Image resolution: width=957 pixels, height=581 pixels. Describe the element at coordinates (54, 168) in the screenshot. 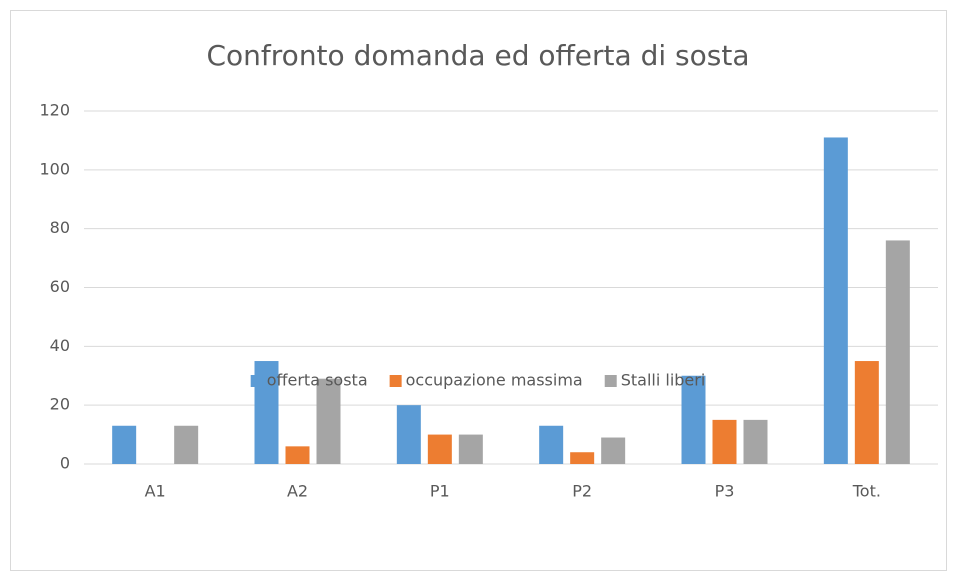

I see `y-tick-label: 100` at that location.